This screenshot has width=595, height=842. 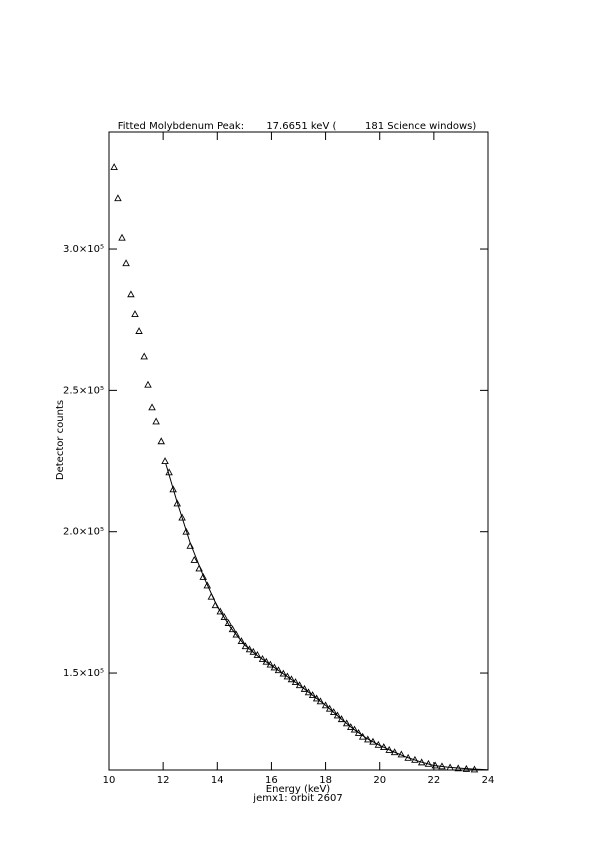 I want to click on x-tick-label: 18, so click(x=325, y=780).